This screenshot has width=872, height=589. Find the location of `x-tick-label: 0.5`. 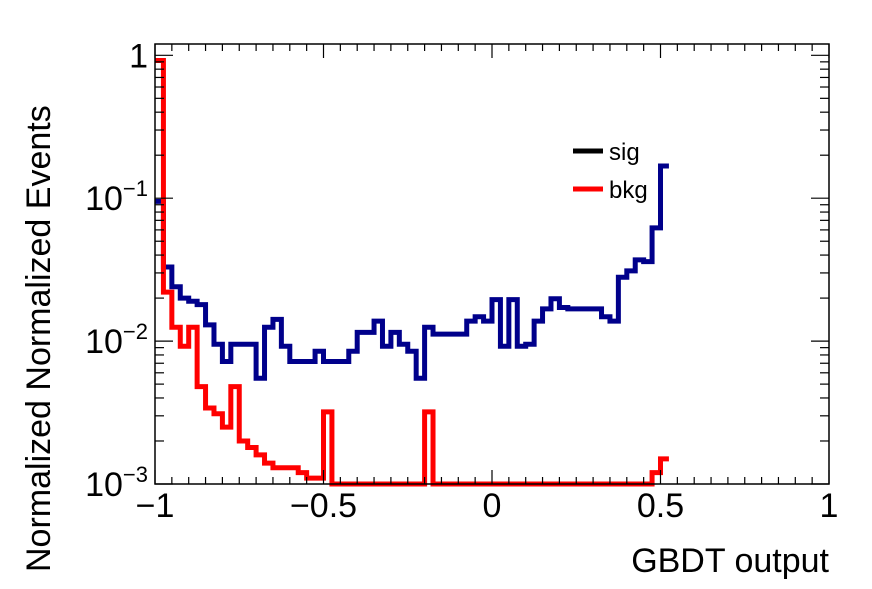

x-tick-label: 0.5 is located at coordinates (660, 506).